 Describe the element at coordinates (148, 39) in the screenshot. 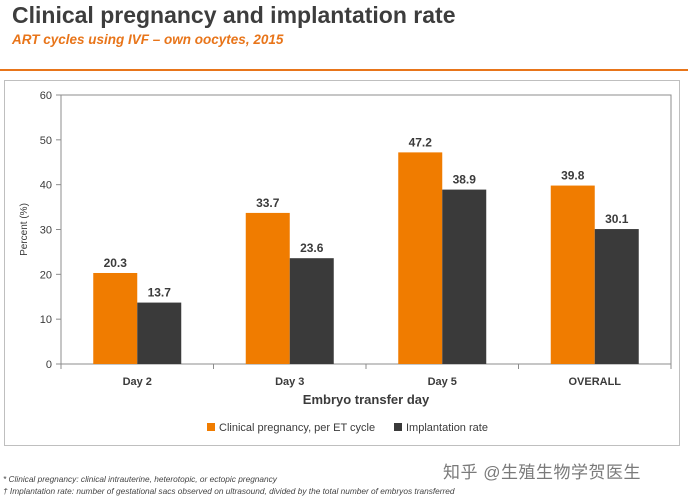

I see `chart-subtitle: ART cycles using IVF – own oocytes, 2015` at that location.